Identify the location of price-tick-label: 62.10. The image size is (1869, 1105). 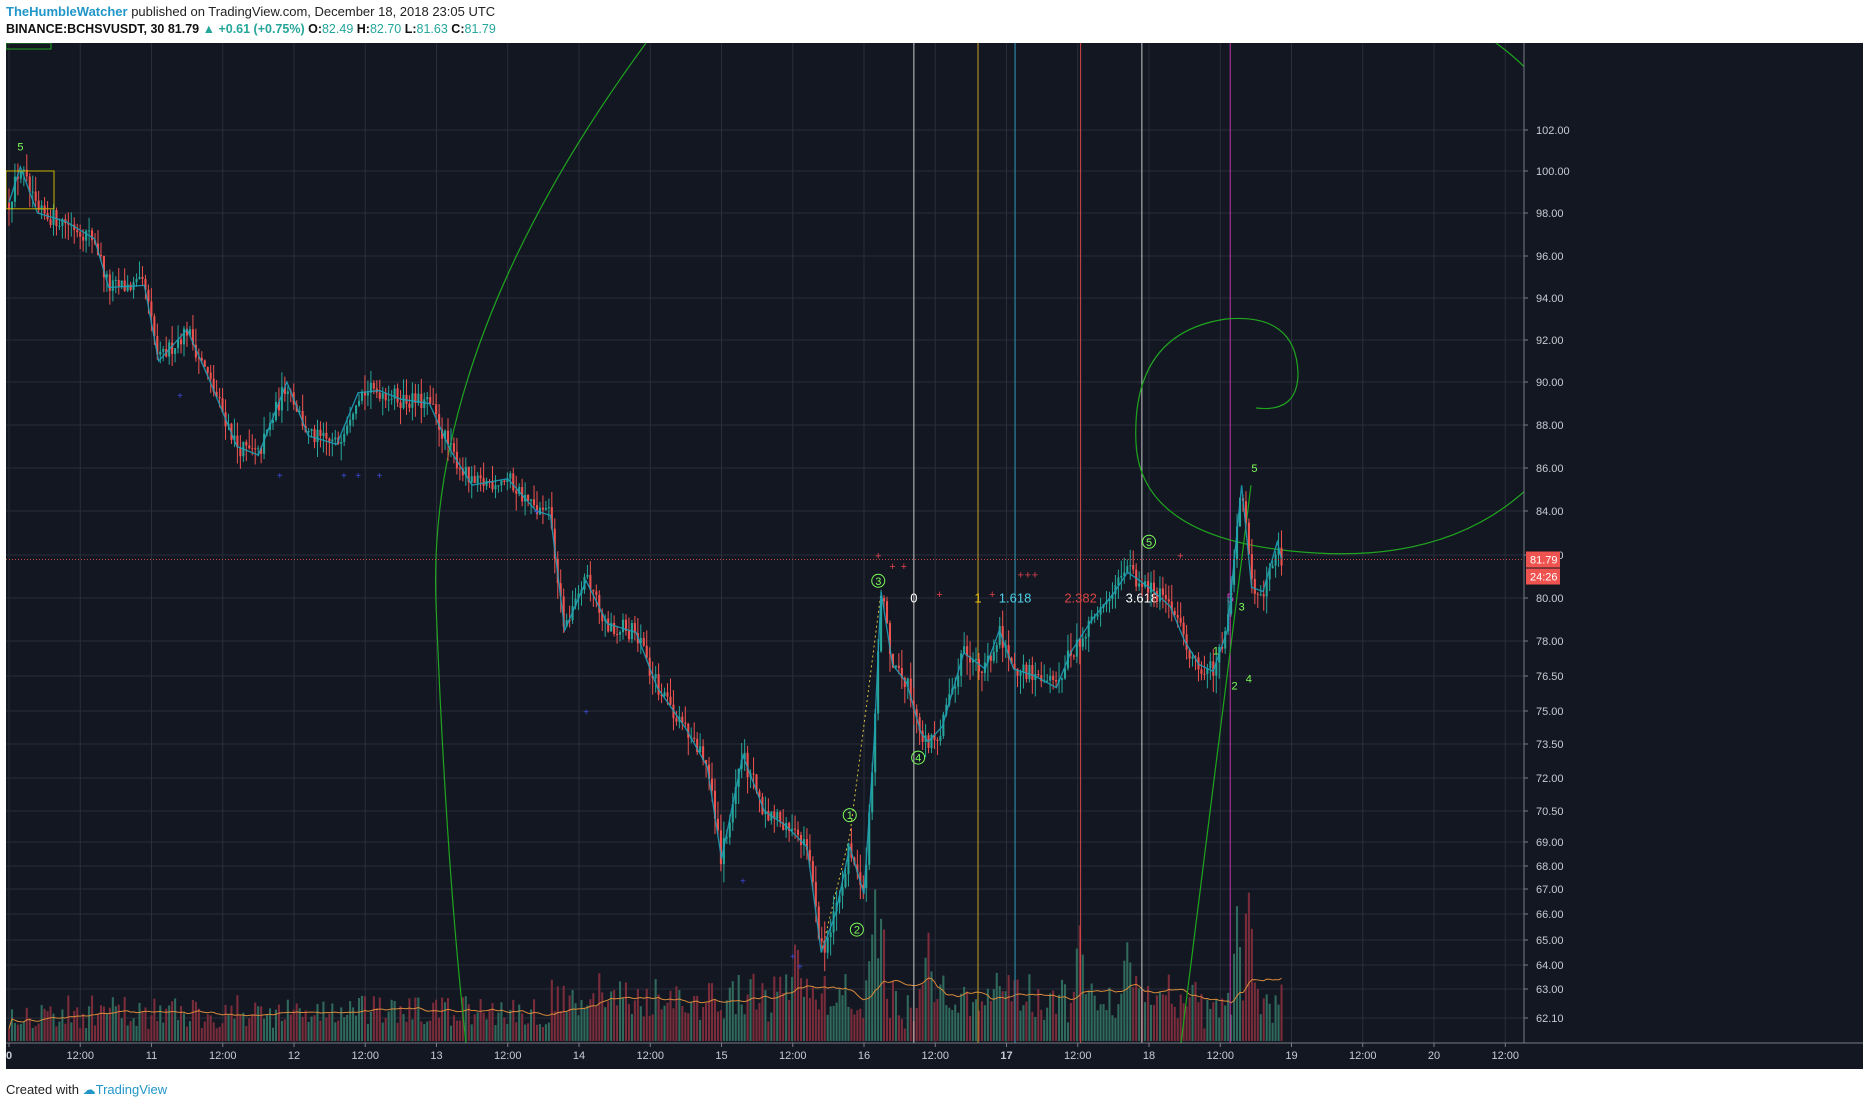
(1550, 1019).